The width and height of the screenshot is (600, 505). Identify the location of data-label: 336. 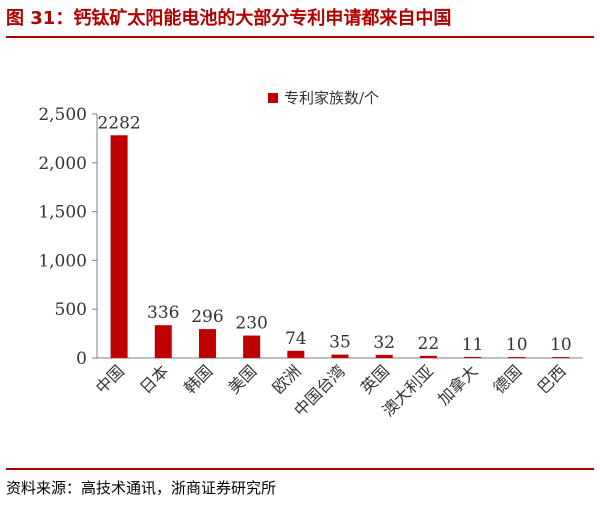
(163, 313).